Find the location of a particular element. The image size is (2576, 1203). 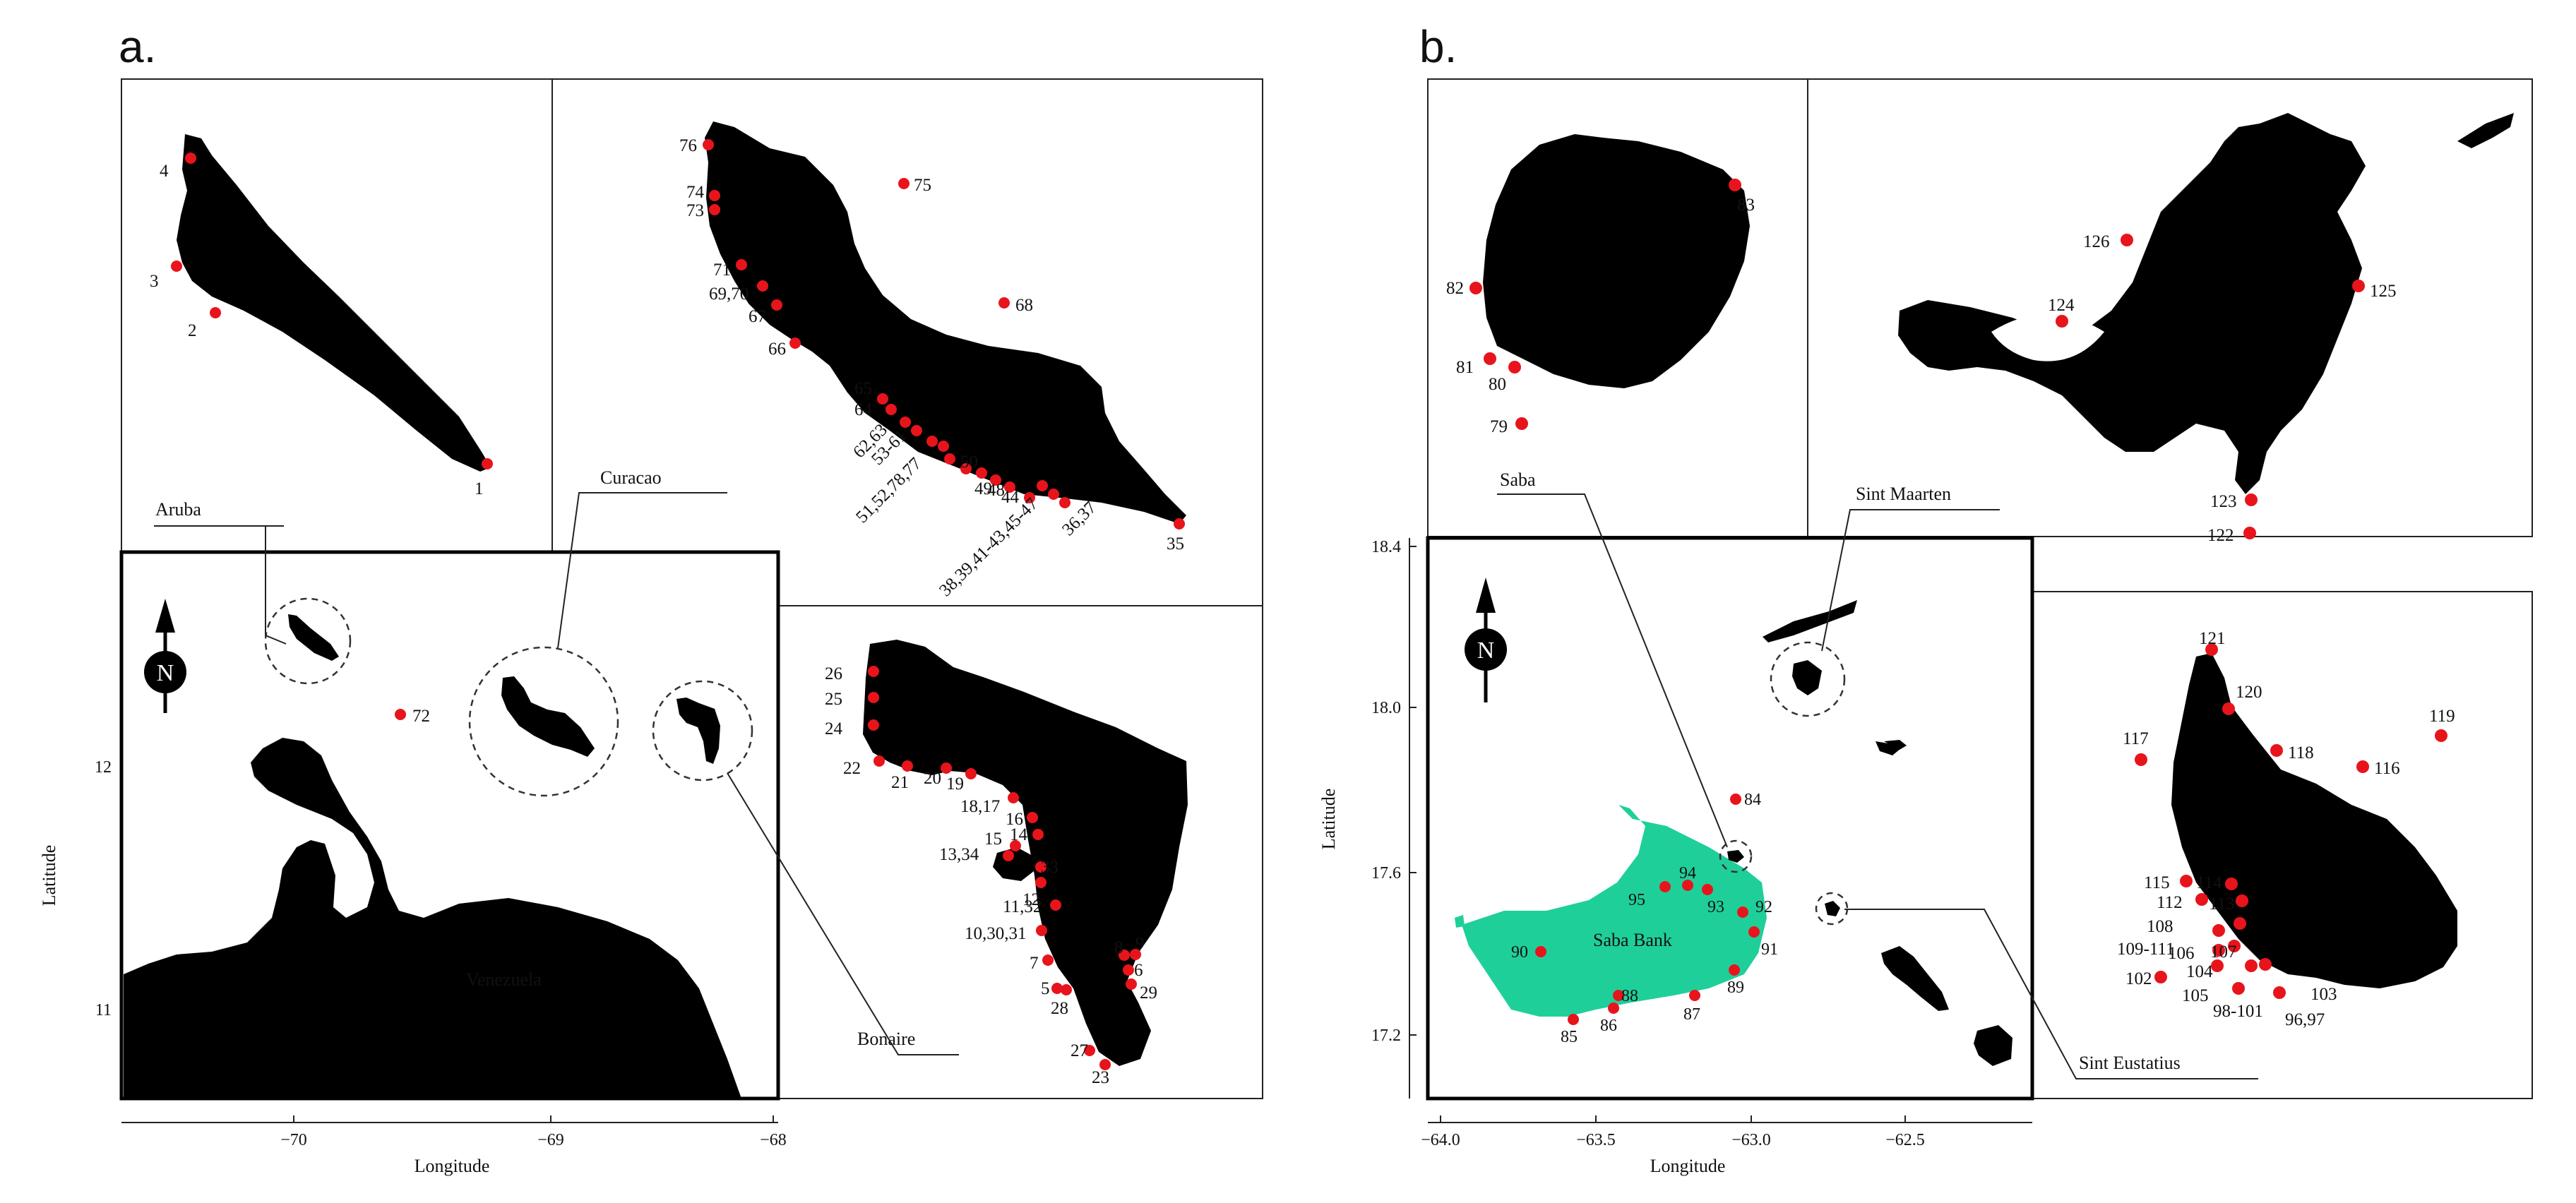

aruba-landmass is located at coordinates (334, 303).